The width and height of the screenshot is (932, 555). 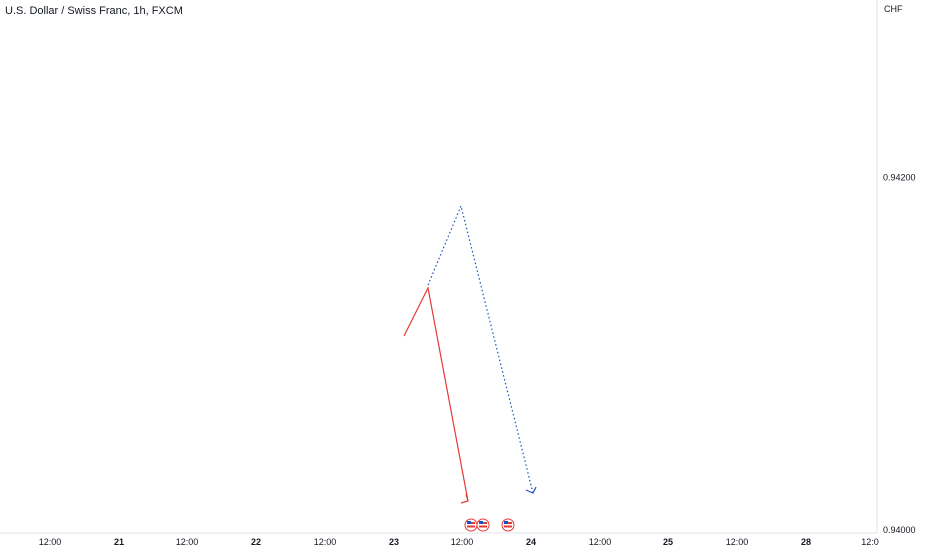 I want to click on bearish-projection-path, so click(x=436, y=394).